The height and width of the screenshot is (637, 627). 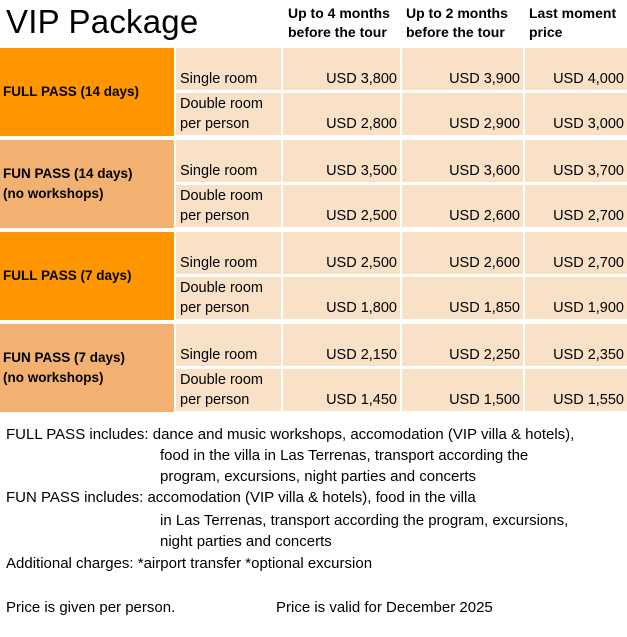 What do you see at coordinates (102, 21) in the screenshot?
I see `page-title: VIP Package` at bounding box center [102, 21].